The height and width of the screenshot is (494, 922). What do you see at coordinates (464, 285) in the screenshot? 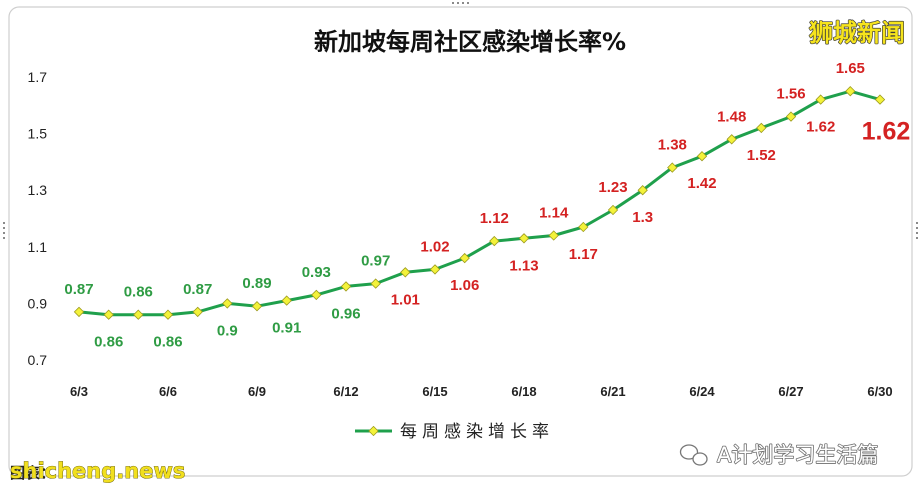
I see `data-label: 1.06` at bounding box center [464, 285].